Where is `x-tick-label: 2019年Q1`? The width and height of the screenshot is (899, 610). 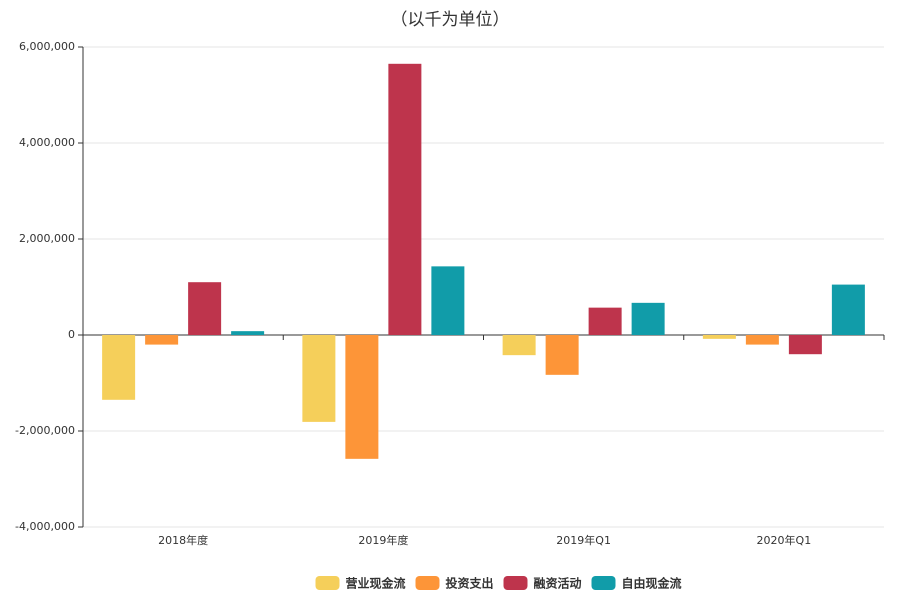
x-tick-label: 2019年Q1 is located at coordinates (583, 540).